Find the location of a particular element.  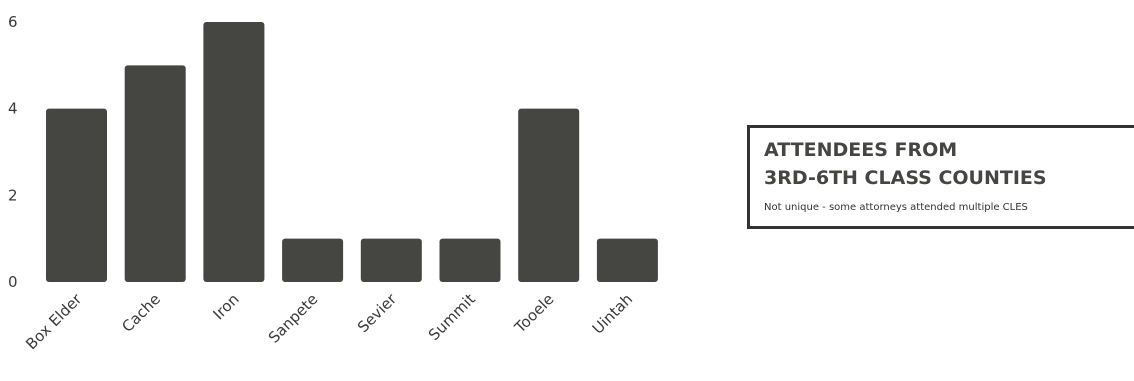

x-tick-label: Iron is located at coordinates (226, 306).